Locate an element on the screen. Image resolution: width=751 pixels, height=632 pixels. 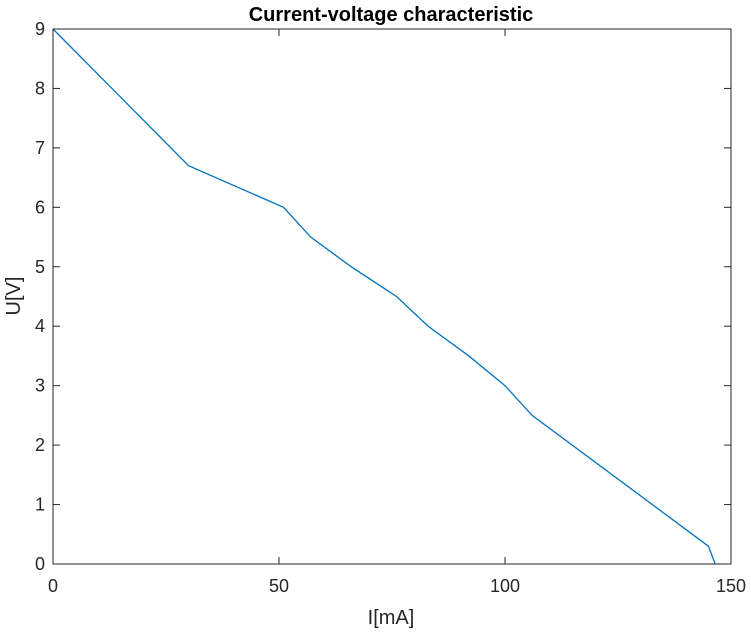
y-tick-label: 1 is located at coordinates (40, 505).